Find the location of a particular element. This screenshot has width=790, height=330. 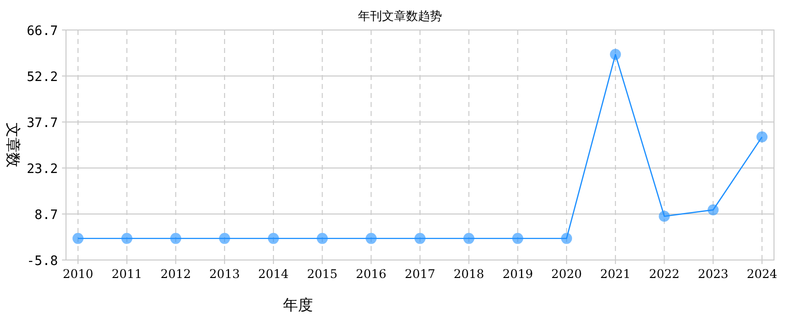

x-tick-label: 2023 is located at coordinates (713, 274).